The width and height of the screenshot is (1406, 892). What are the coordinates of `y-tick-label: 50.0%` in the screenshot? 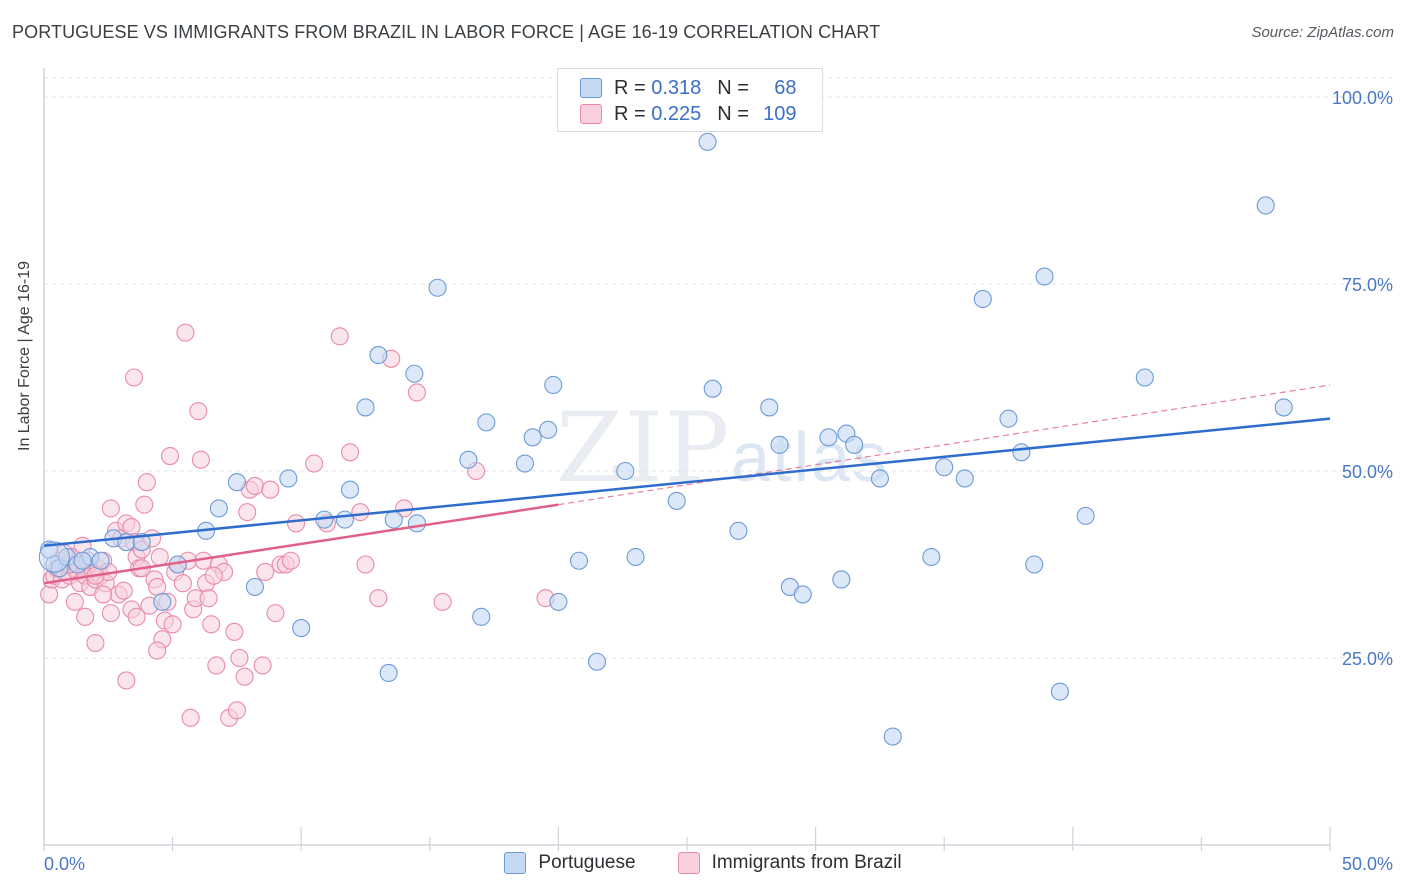 It's located at (1367, 472).